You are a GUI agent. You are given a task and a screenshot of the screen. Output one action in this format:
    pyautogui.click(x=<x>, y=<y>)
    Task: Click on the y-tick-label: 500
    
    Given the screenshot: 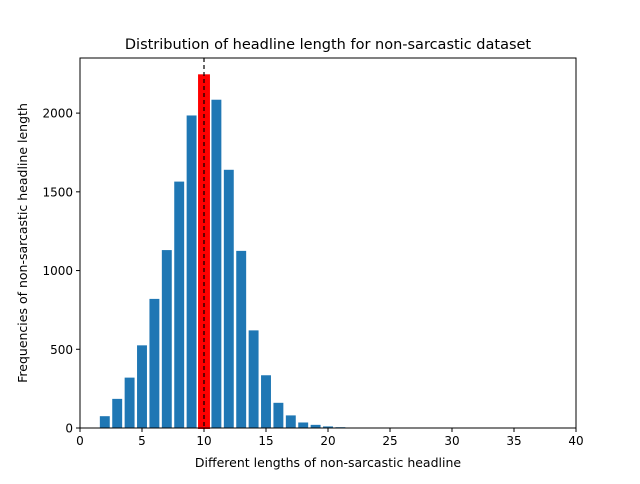 What is the action you would take?
    pyautogui.click(x=61, y=350)
    